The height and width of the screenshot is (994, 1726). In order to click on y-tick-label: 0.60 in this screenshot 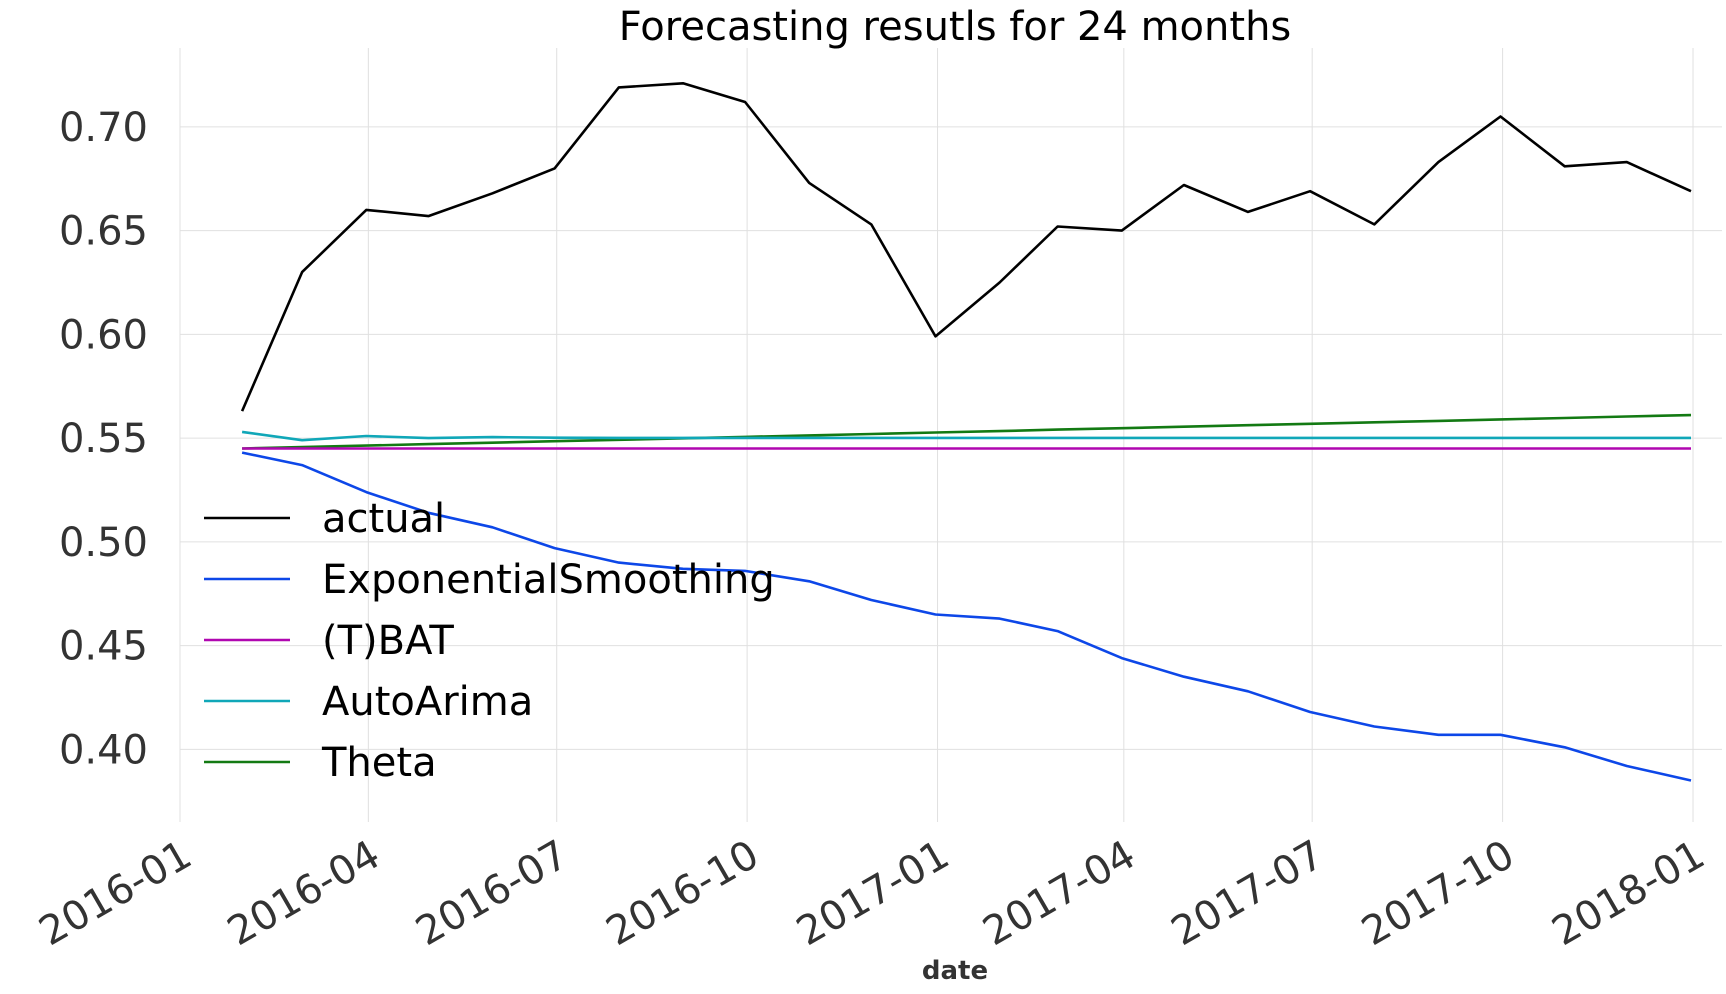, I will do `click(103, 335)`.